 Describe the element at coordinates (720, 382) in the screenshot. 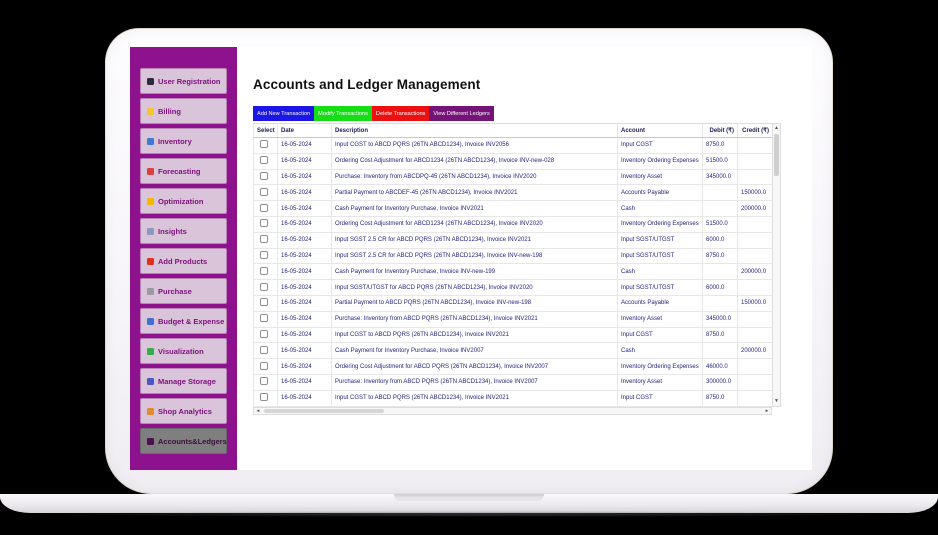

I see `row-debit: 300000.0` at that location.